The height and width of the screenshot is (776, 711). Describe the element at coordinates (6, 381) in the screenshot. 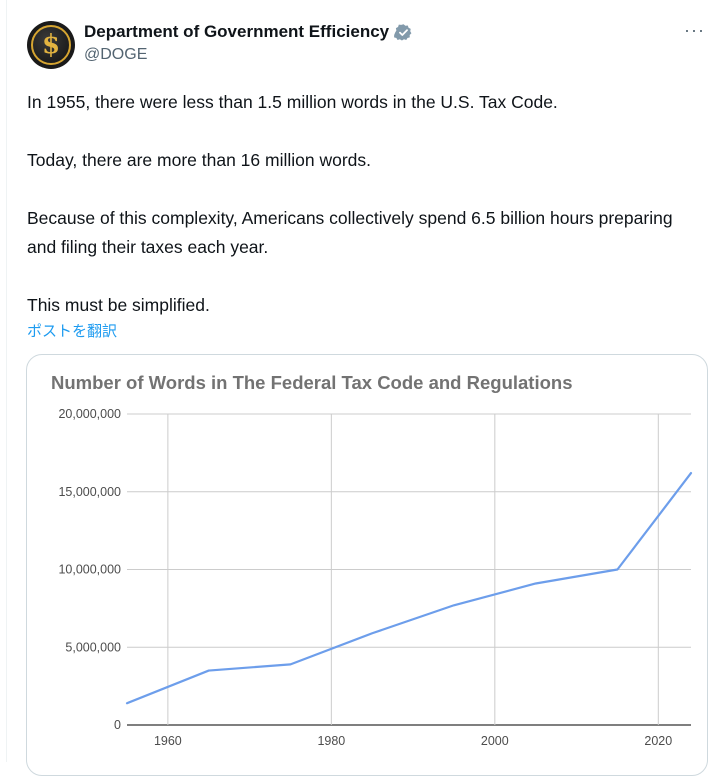

I see `timeline-divider` at that location.